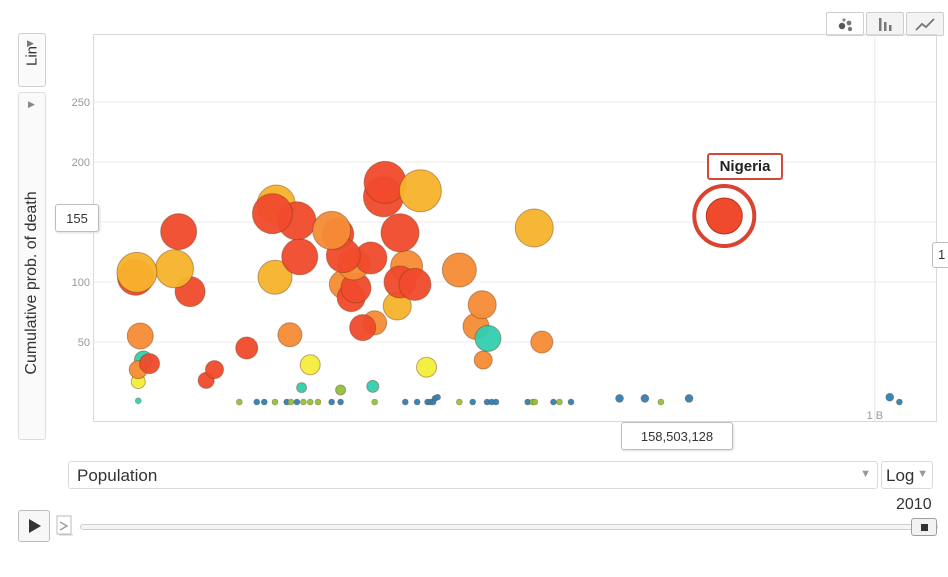 The width and height of the screenshot is (948, 577). What do you see at coordinates (900, 475) in the screenshot?
I see `x-scale-label: Log` at bounding box center [900, 475].